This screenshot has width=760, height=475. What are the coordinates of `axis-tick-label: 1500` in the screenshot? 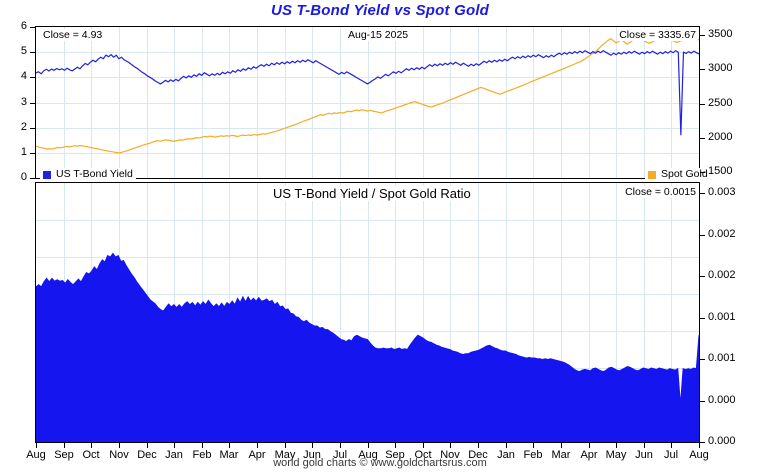 It's located at (720, 171).